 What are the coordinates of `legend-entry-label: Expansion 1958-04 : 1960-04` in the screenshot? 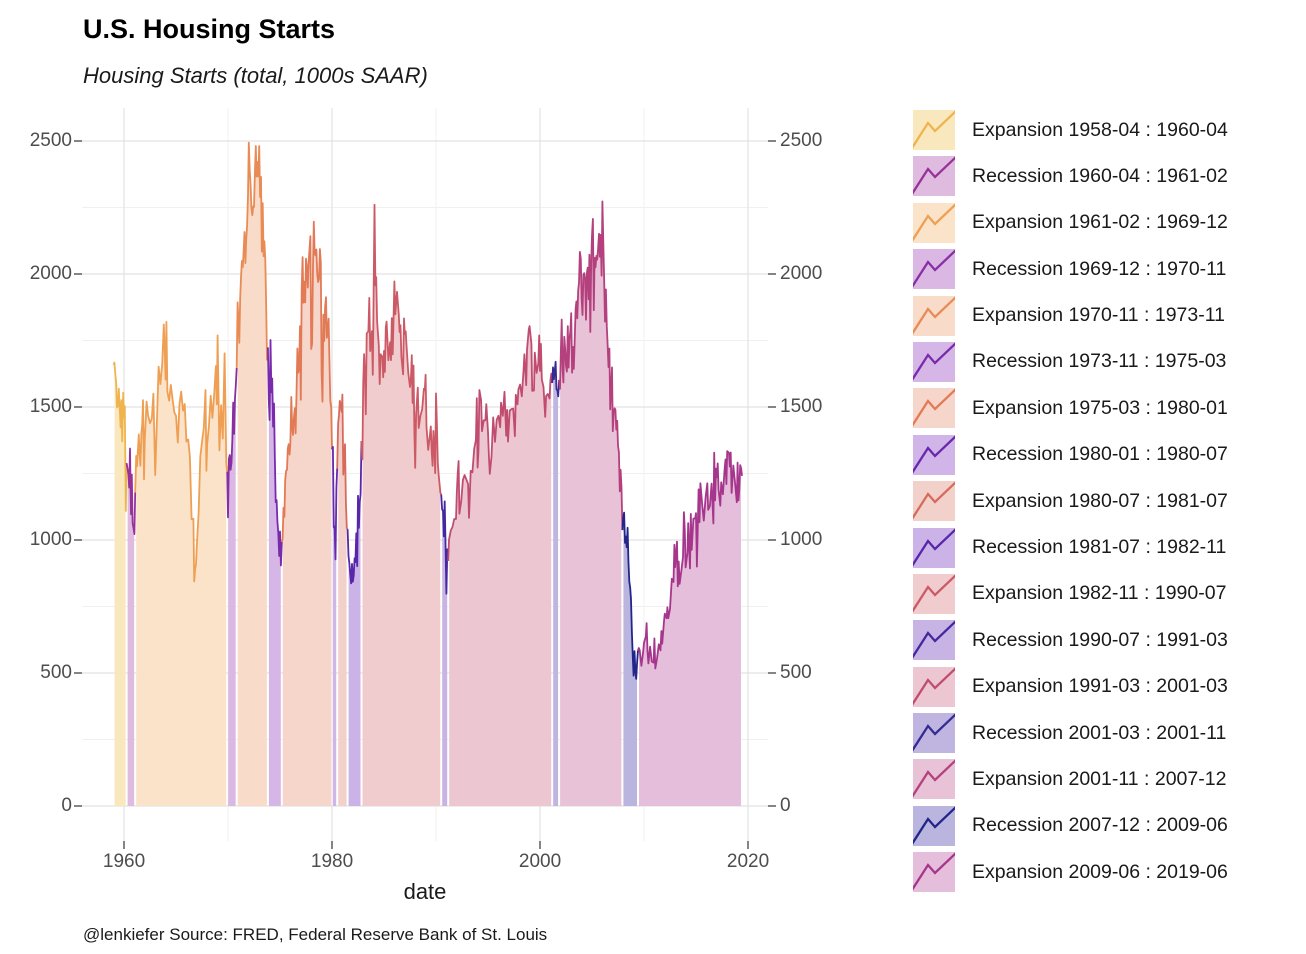 It's located at (1100, 129).